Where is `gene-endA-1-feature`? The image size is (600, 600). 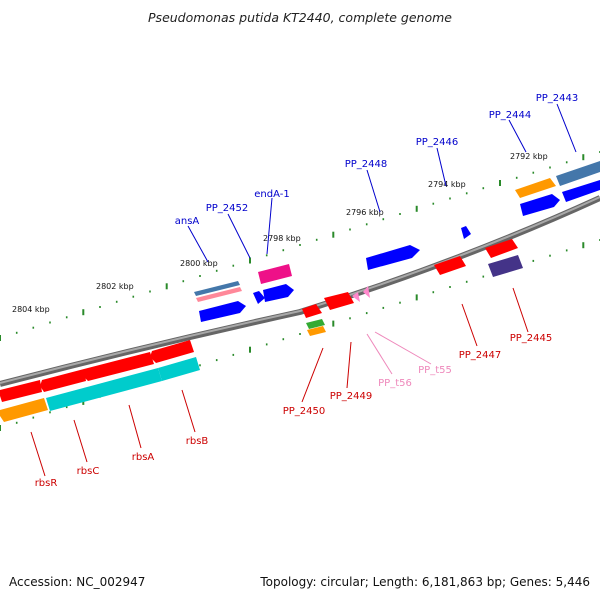 gene-endA-1-feature is located at coordinates (275, 274).